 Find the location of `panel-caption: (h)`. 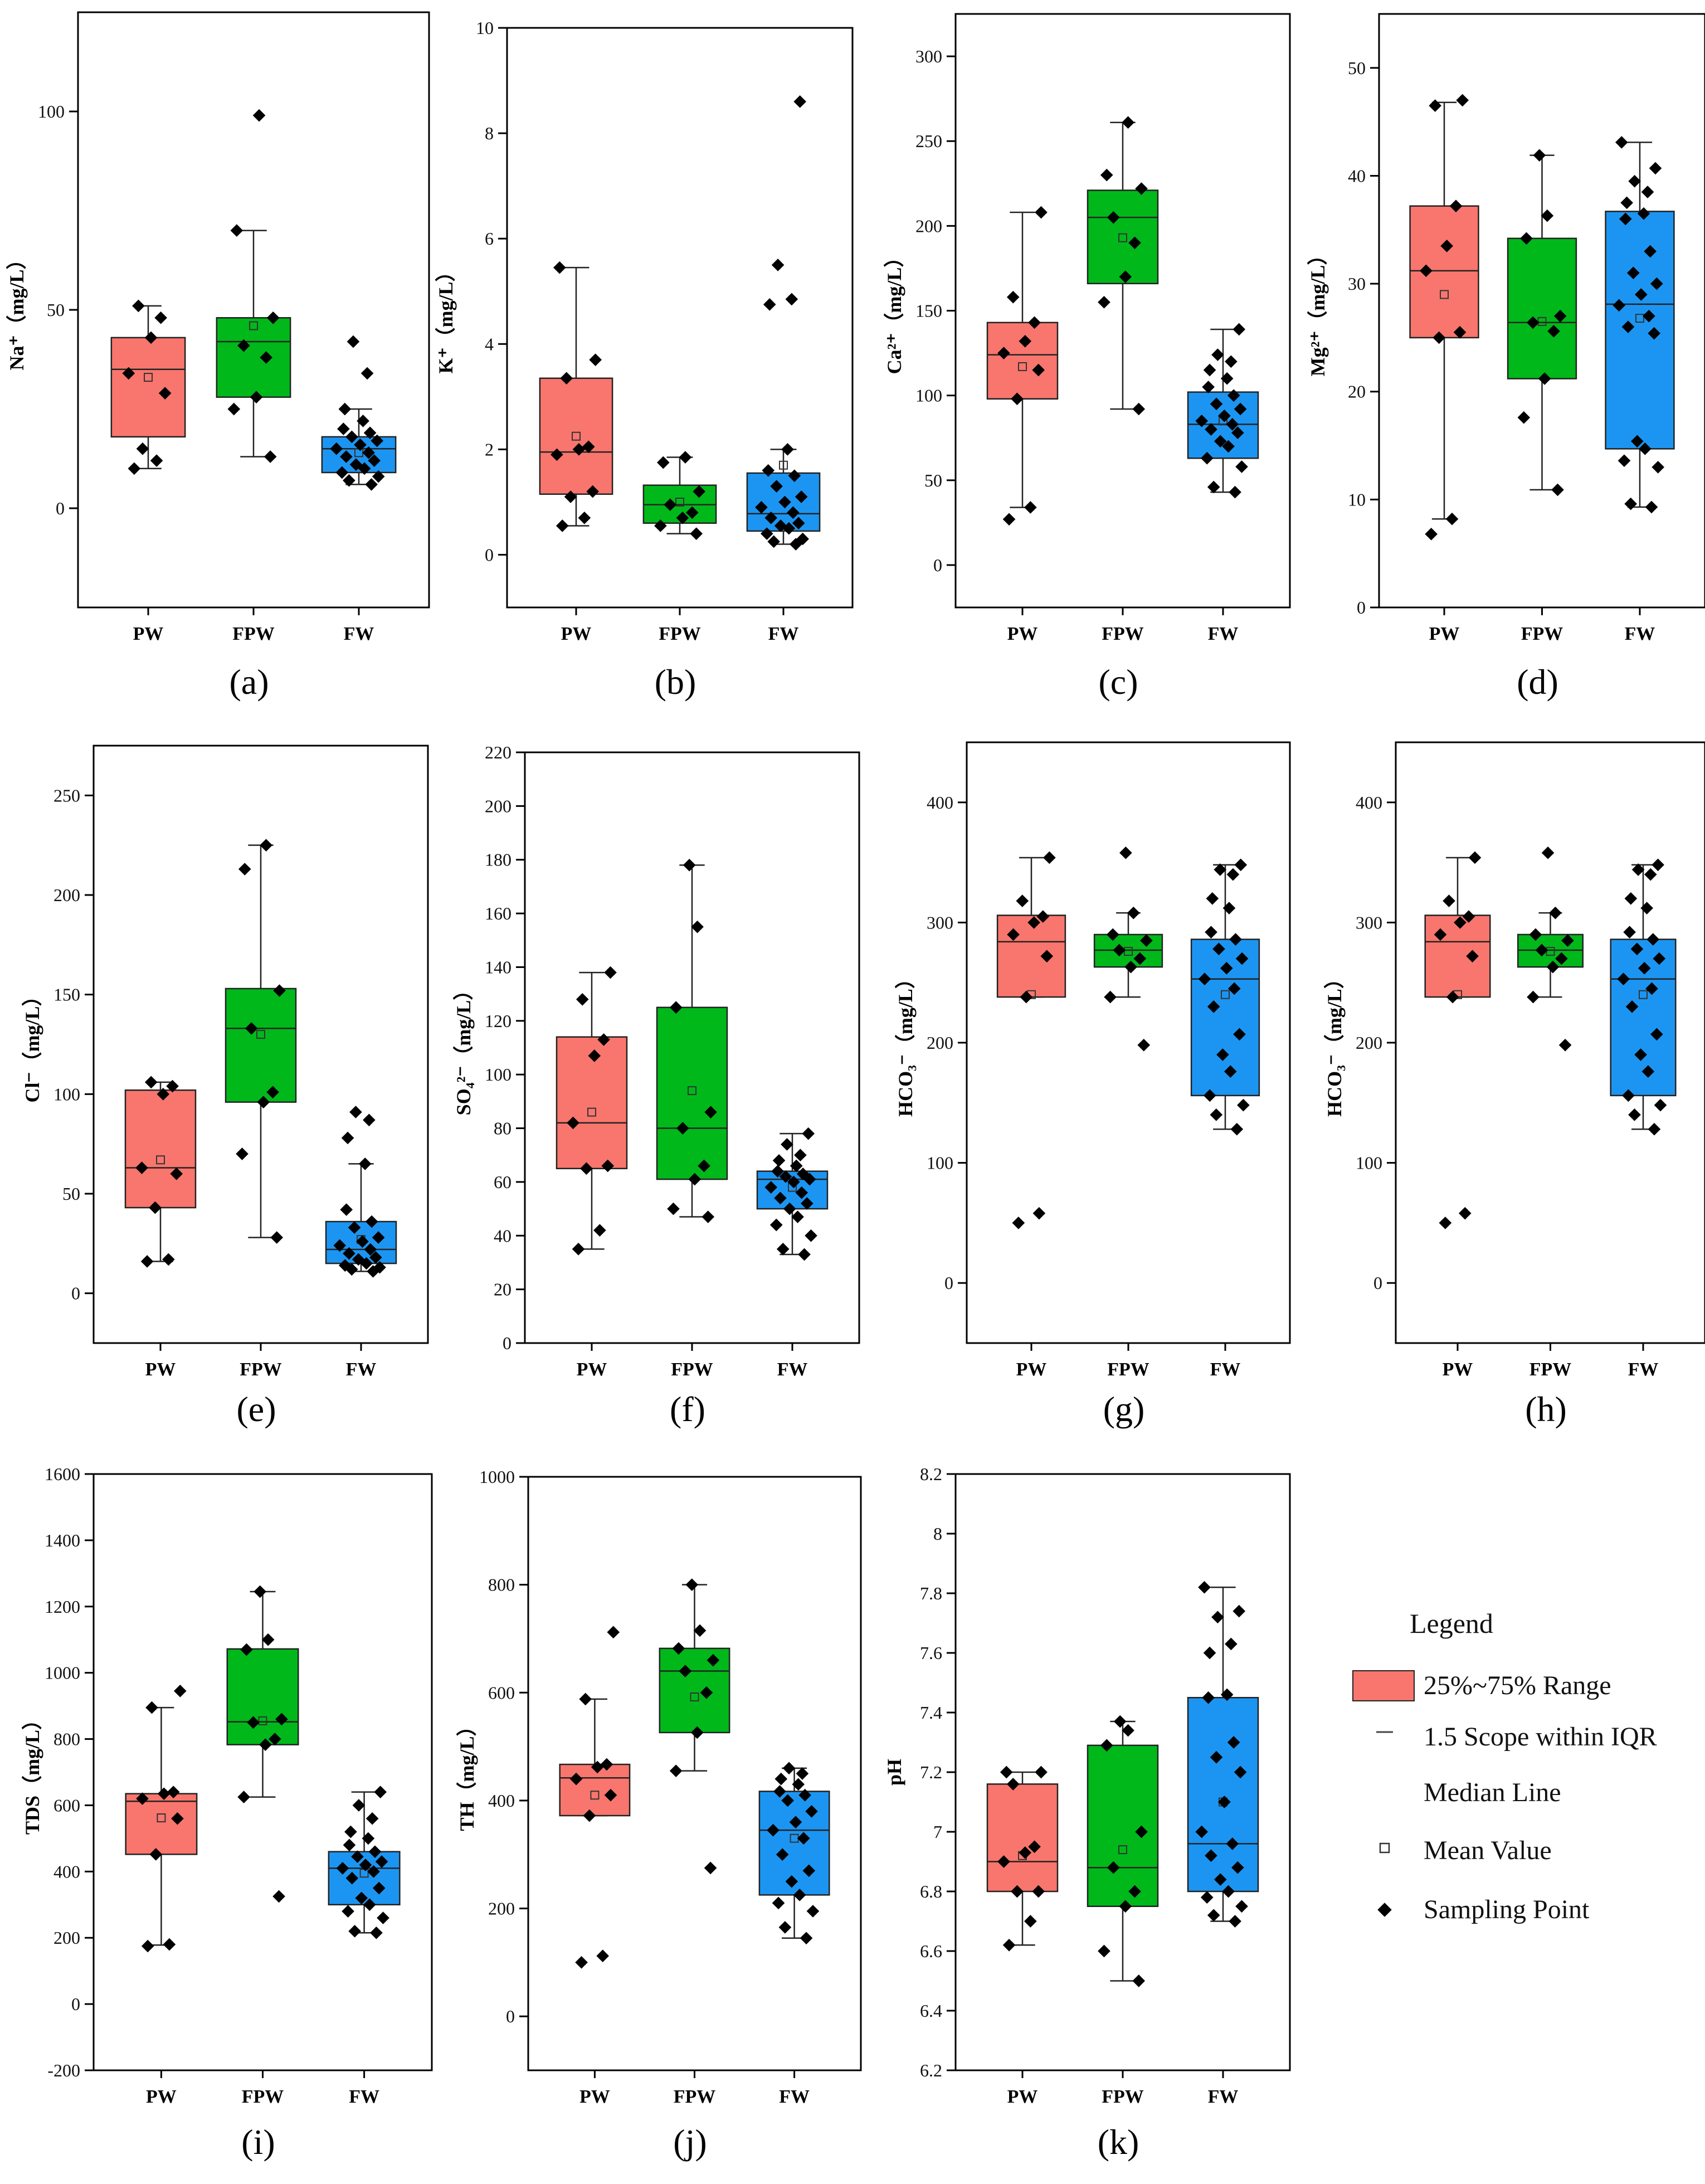

panel-caption: (h) is located at coordinates (1546, 1409).